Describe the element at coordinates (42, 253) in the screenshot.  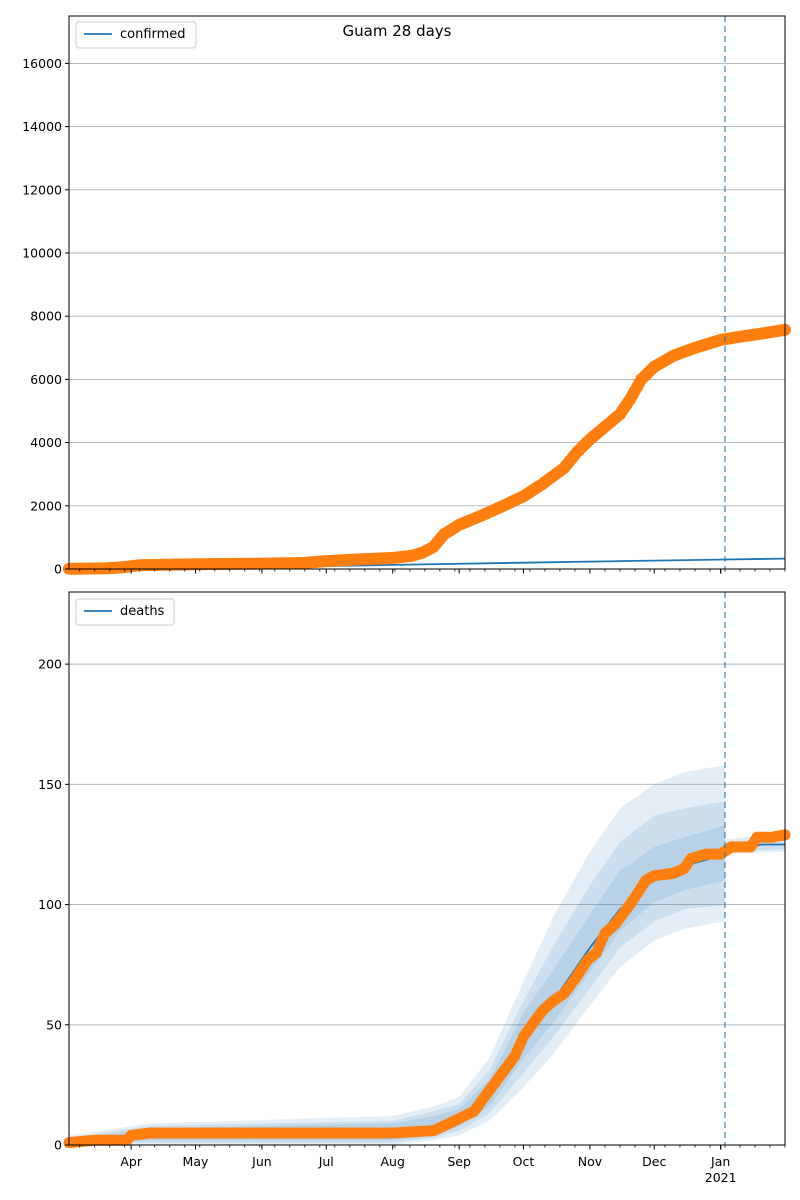
I see `y-tick-label: 10000` at that location.